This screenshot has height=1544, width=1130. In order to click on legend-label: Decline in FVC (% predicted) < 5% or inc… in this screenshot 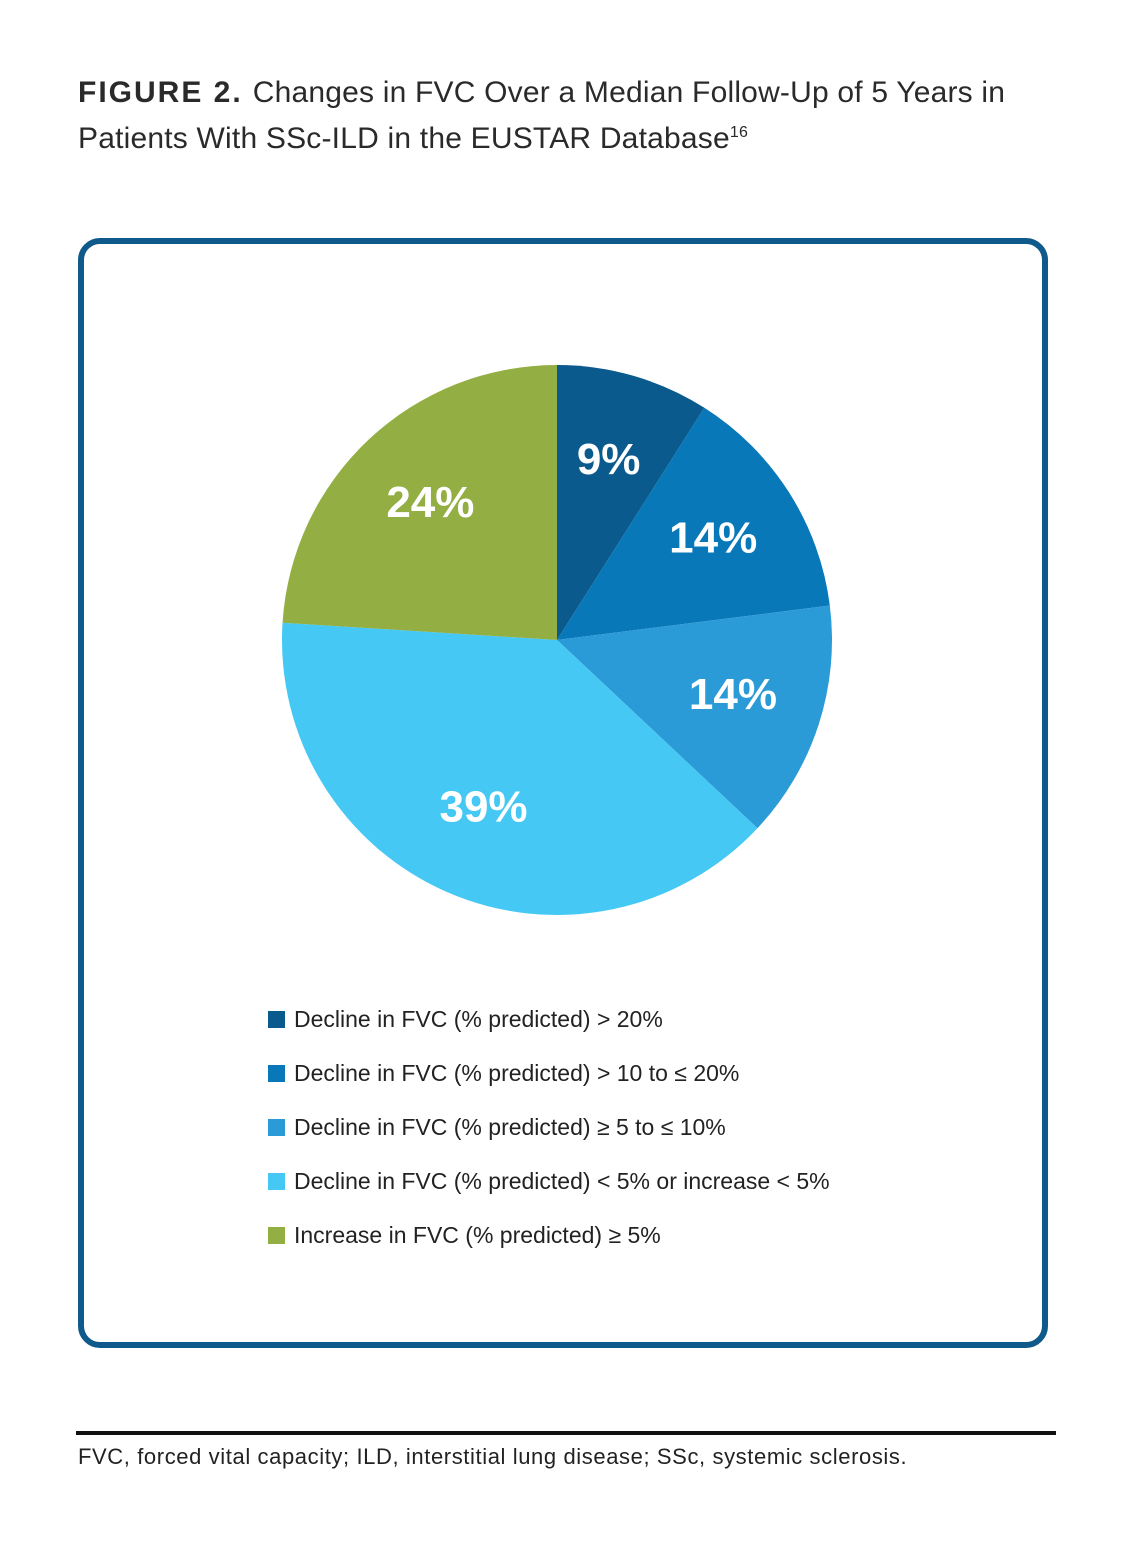, I will do `click(562, 1180)`.